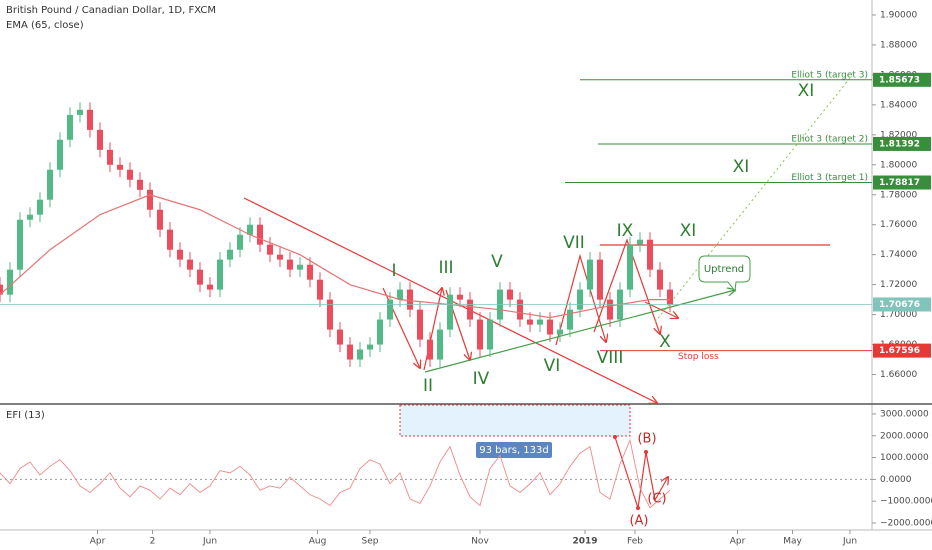 Image resolution: width=932 pixels, height=550 pixels. Describe the element at coordinates (638, 521) in the screenshot. I see `wave-label: (A)` at that location.